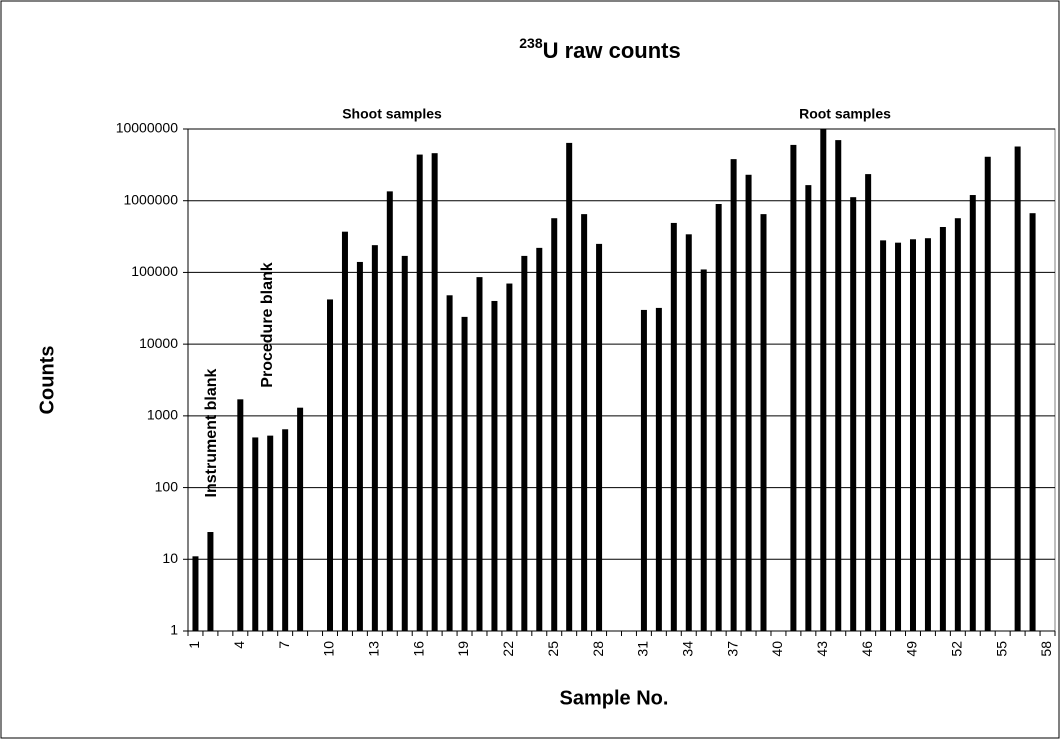 The height and width of the screenshot is (740, 1061). I want to click on x-tick-label: 31, so click(643, 649).